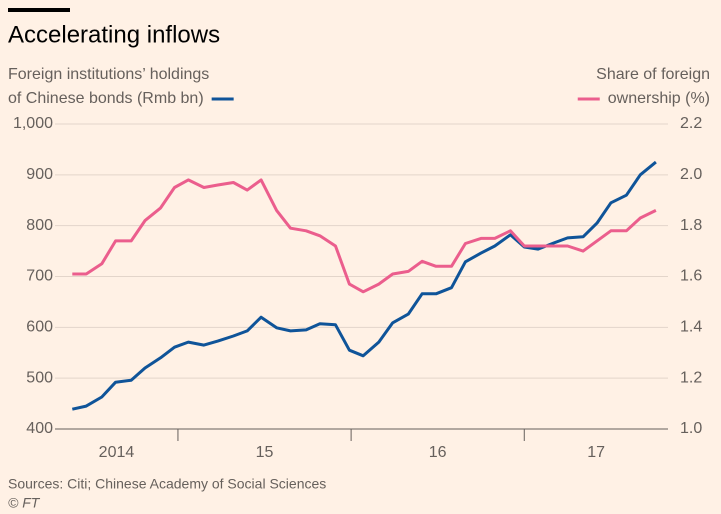 The width and height of the screenshot is (721, 514). Describe the element at coordinates (108, 74) in the screenshot. I see `y-axis-label: Foreign institutions’ holdings` at that location.